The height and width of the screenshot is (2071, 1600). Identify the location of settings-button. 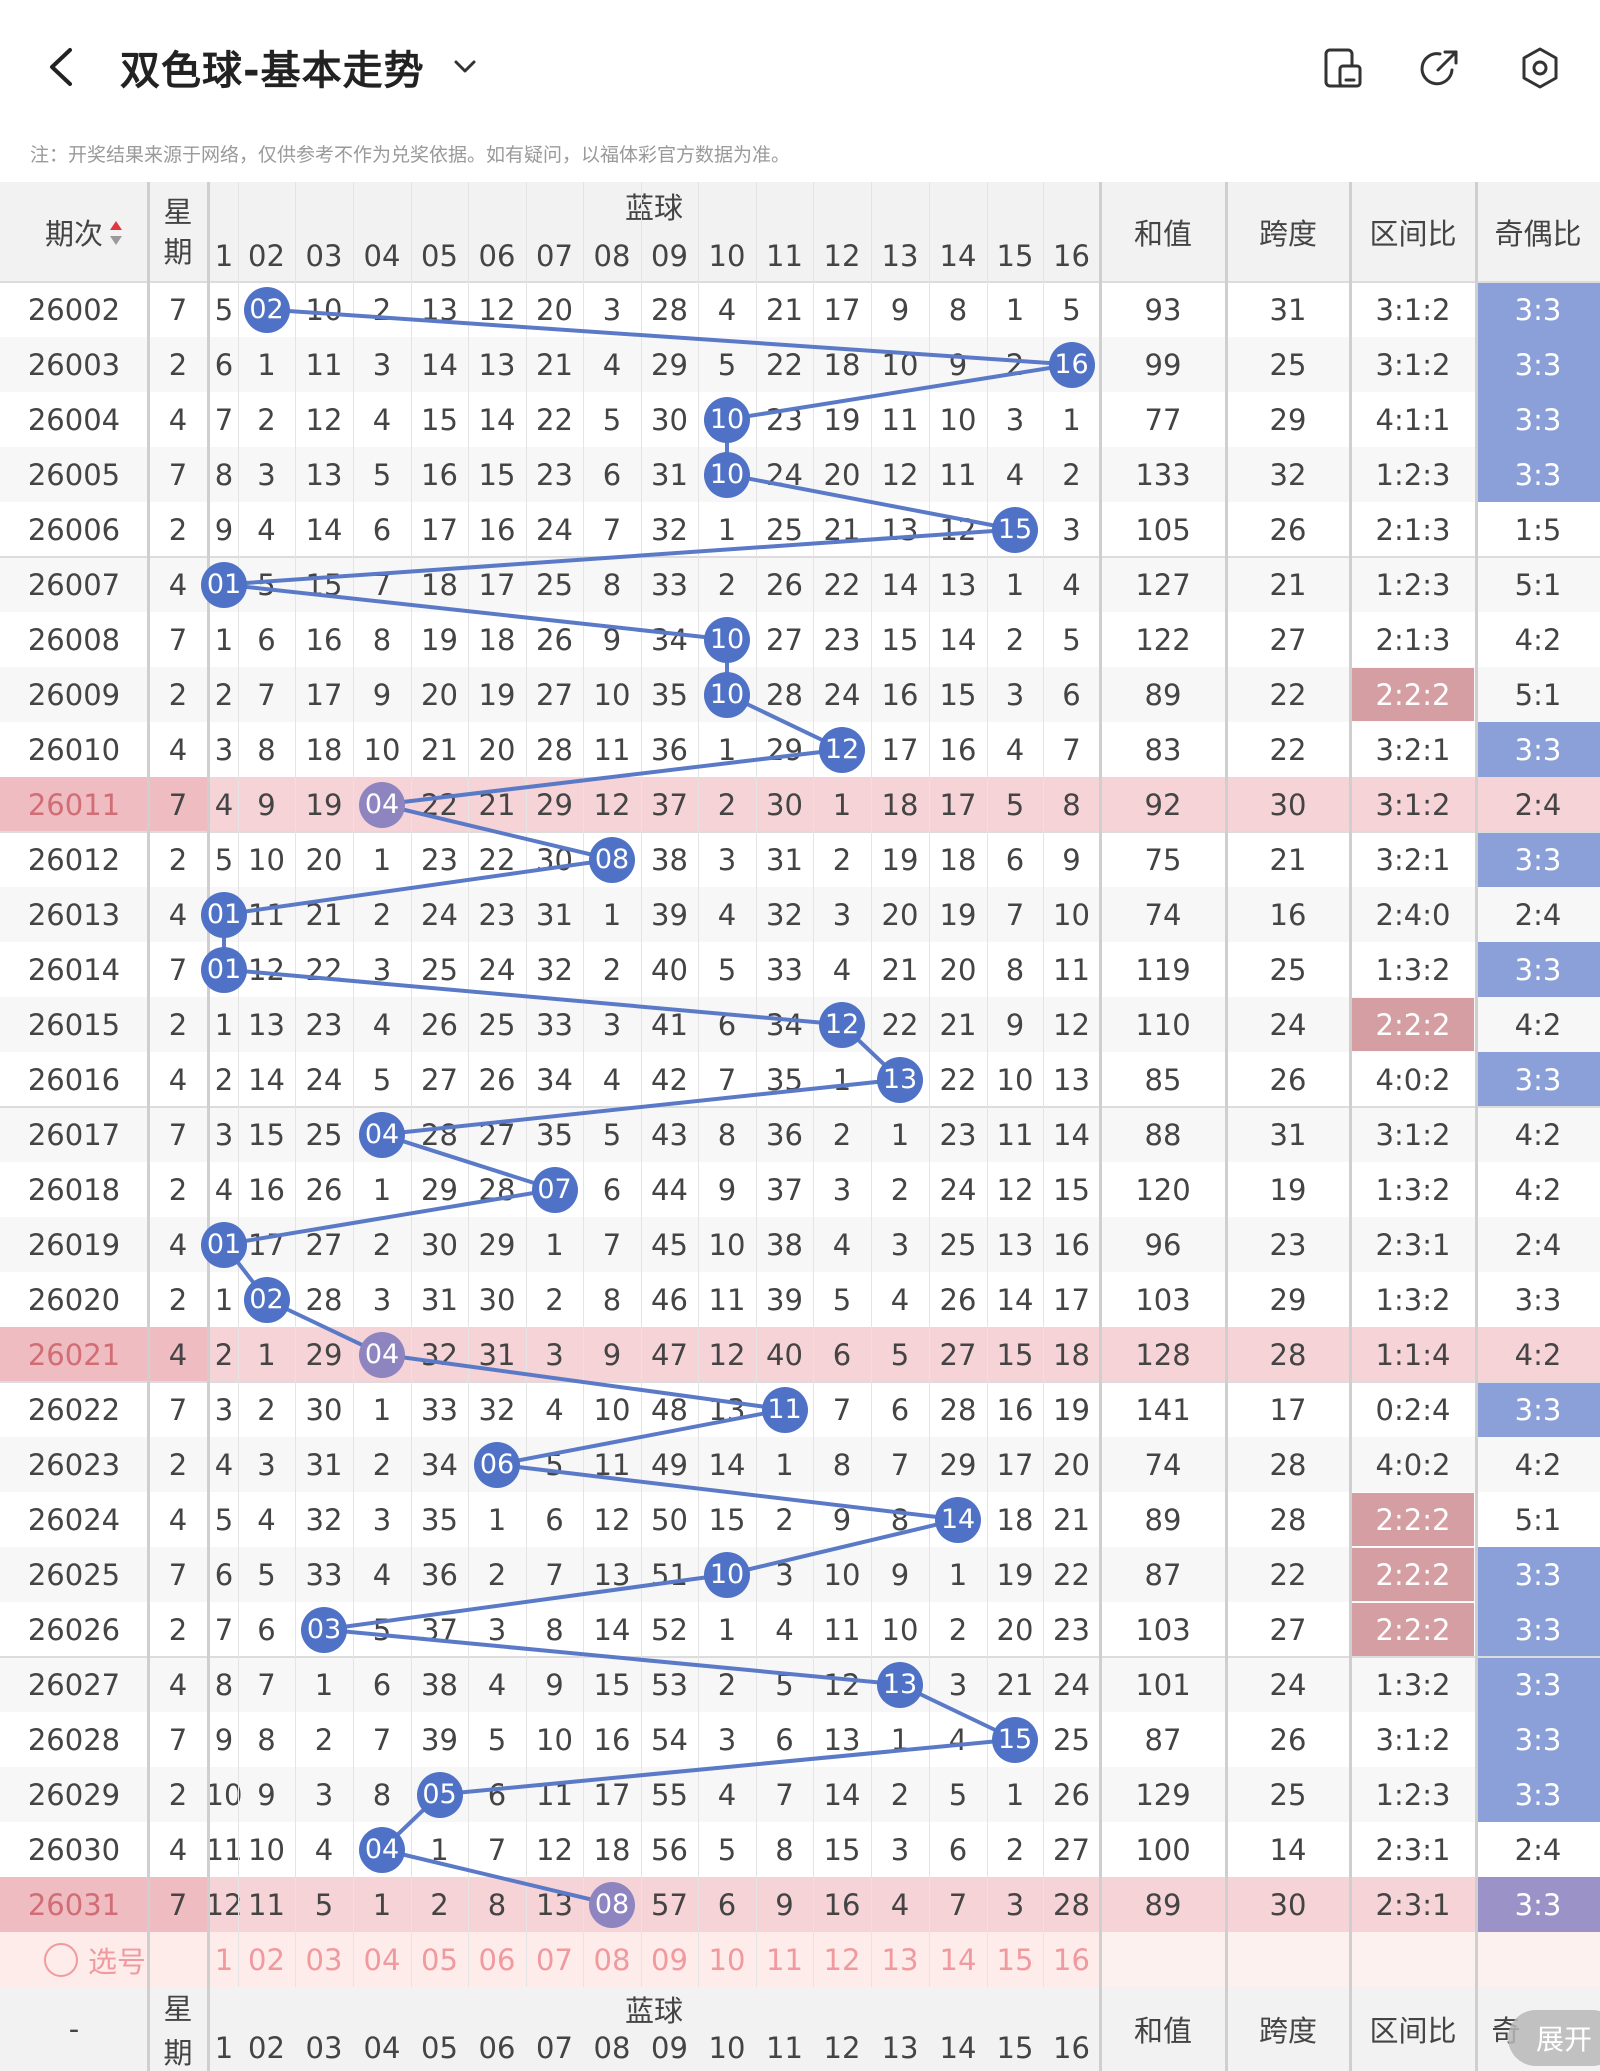
(1540, 68).